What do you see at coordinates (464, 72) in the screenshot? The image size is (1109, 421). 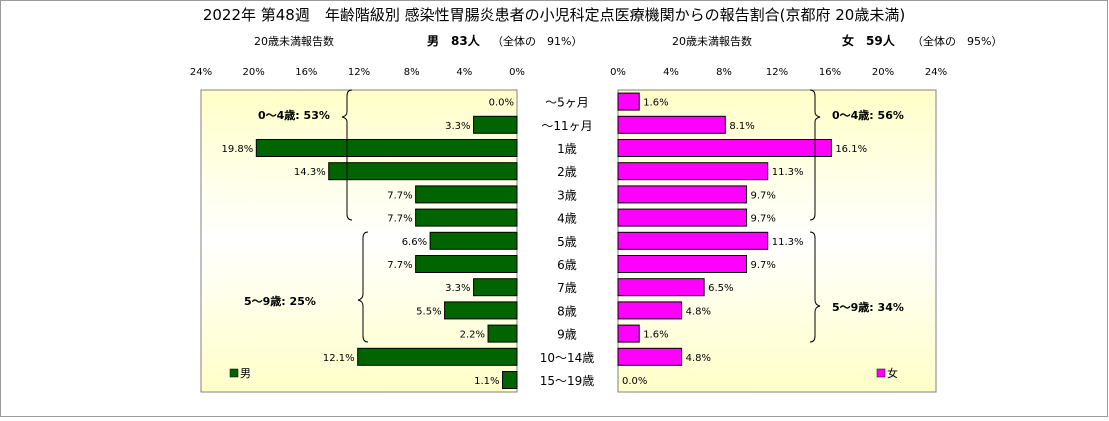 I see `male-tick-label: 4%` at bounding box center [464, 72].